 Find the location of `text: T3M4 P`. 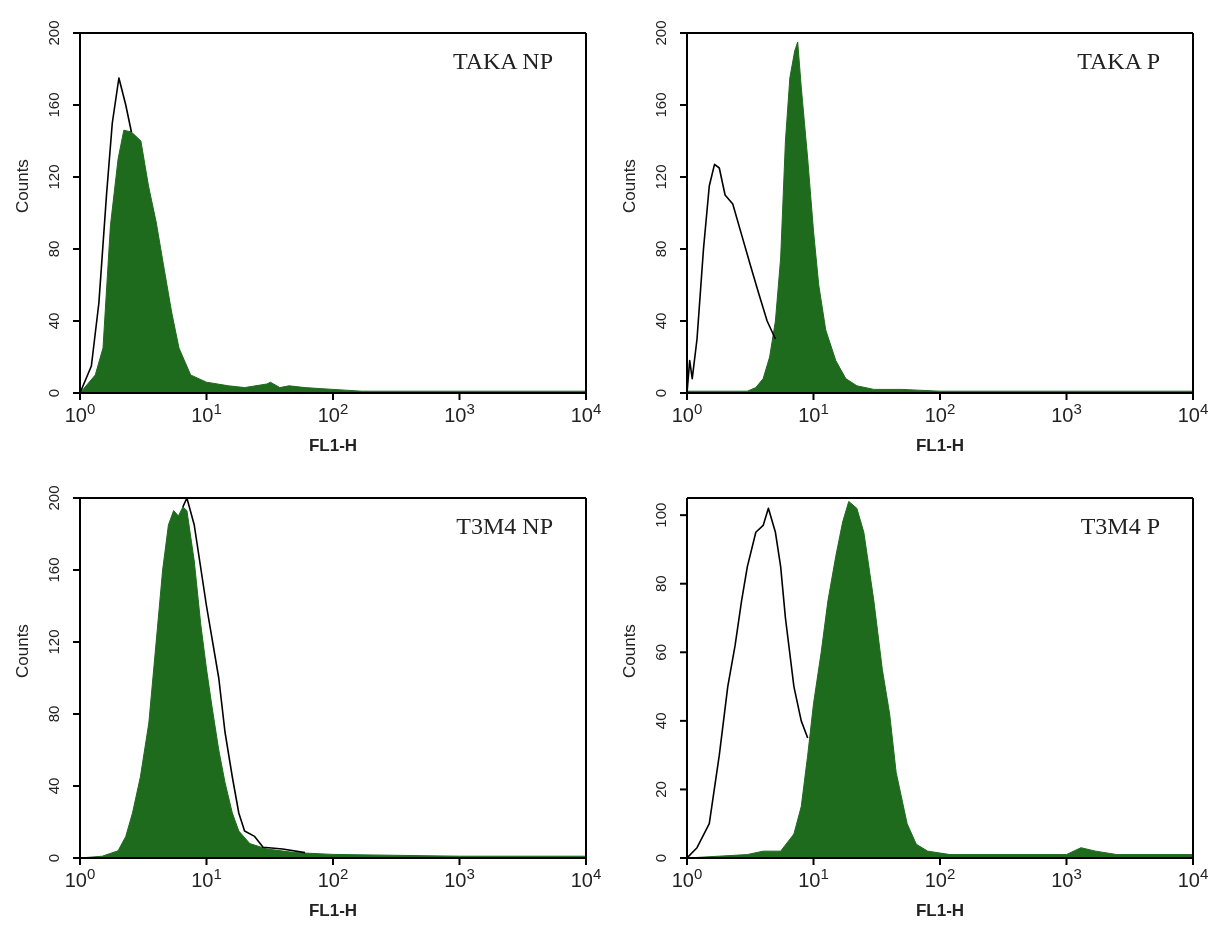

text: T3M4 P is located at coordinates (1120, 526).